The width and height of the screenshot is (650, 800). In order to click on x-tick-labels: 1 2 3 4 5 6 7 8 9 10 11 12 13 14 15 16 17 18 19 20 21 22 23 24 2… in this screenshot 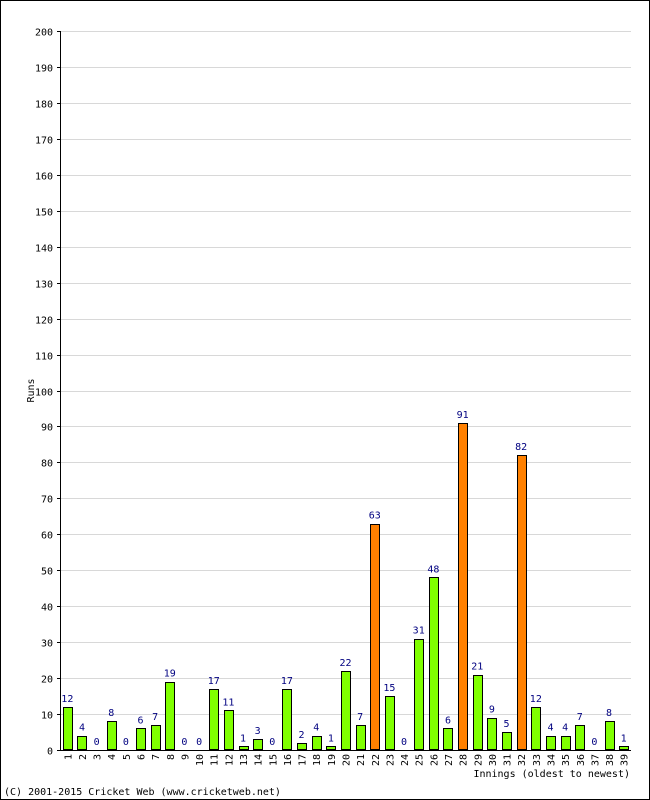, I will do `click(346, 760)`.